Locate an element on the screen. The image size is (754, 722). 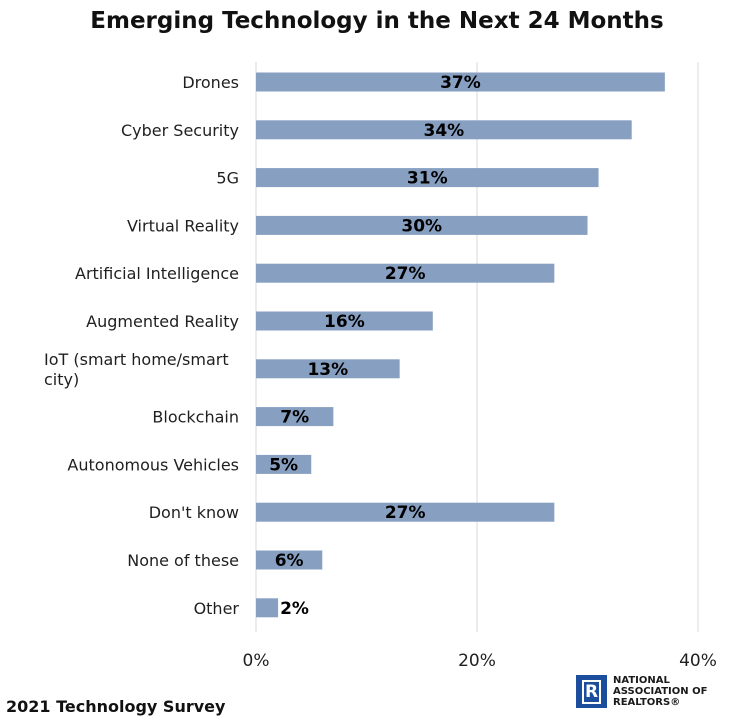
data-label: 34% is located at coordinates (443, 131).